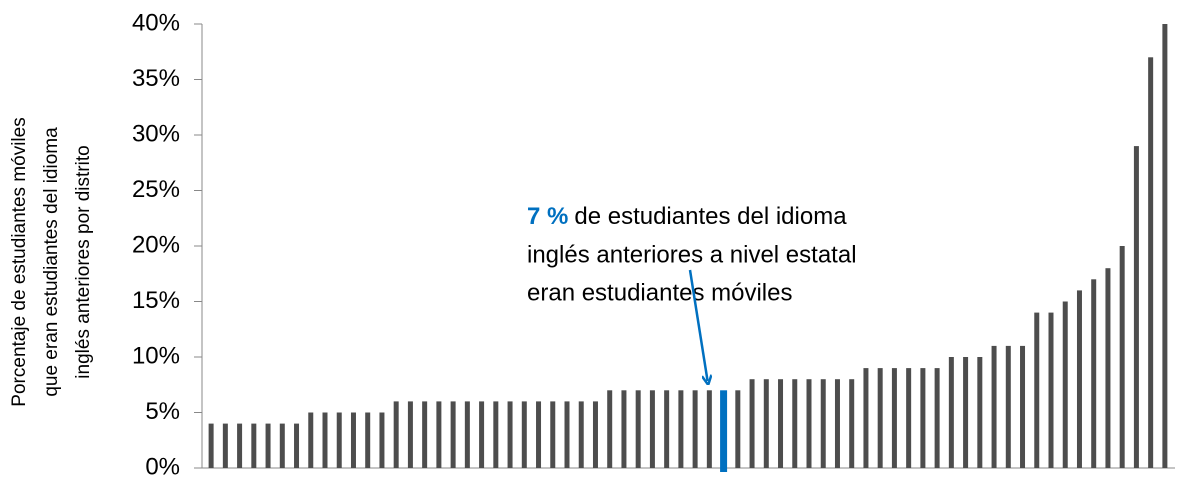  What do you see at coordinates (156, 133) in the screenshot?
I see `y-tick-label: 30%` at bounding box center [156, 133].